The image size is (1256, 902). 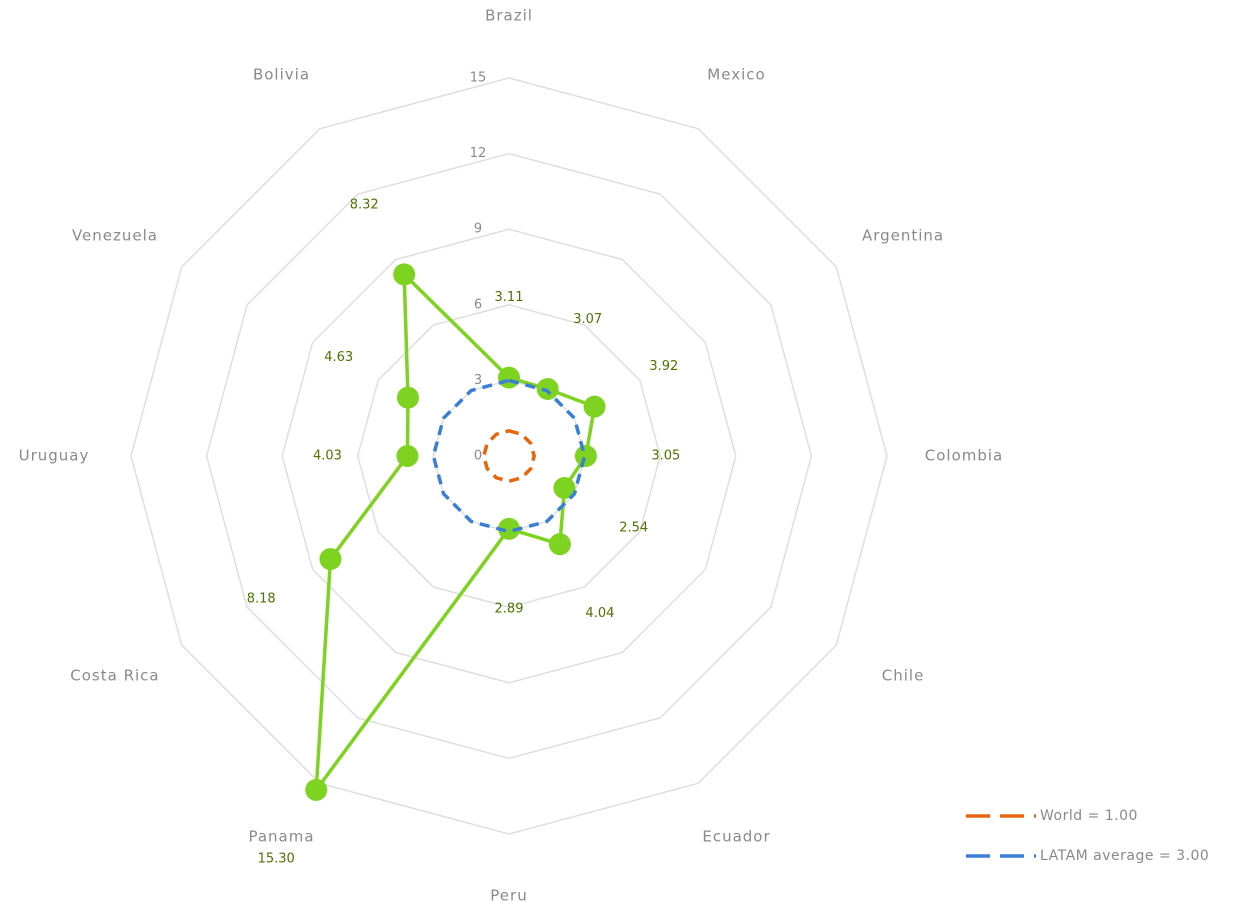 I want to click on data-label: 8.18, so click(x=261, y=599).